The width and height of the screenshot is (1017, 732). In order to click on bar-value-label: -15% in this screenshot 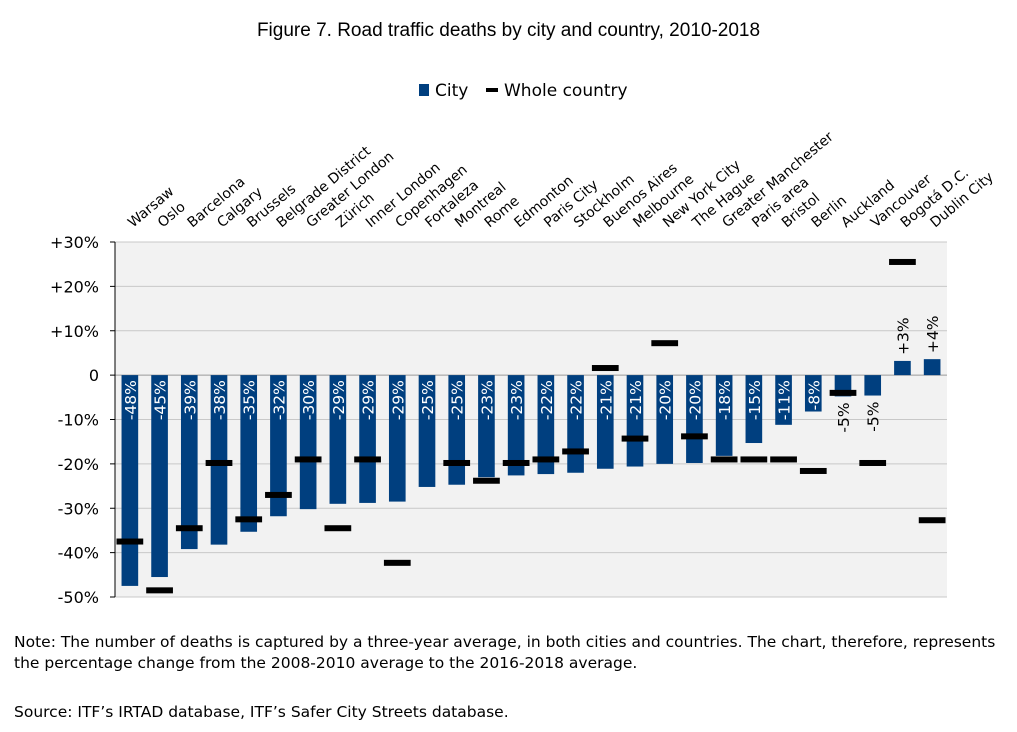, I will do `click(755, 400)`.